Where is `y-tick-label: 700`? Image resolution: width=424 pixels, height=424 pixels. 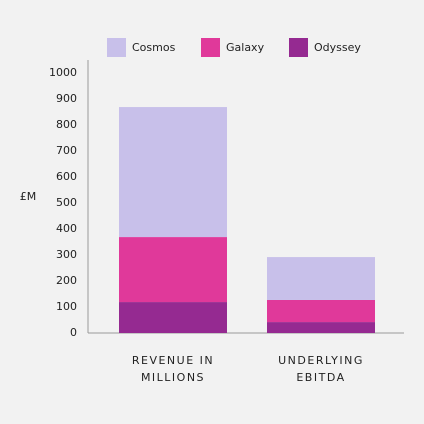
y-tick-label: 700 is located at coordinates (66, 150).